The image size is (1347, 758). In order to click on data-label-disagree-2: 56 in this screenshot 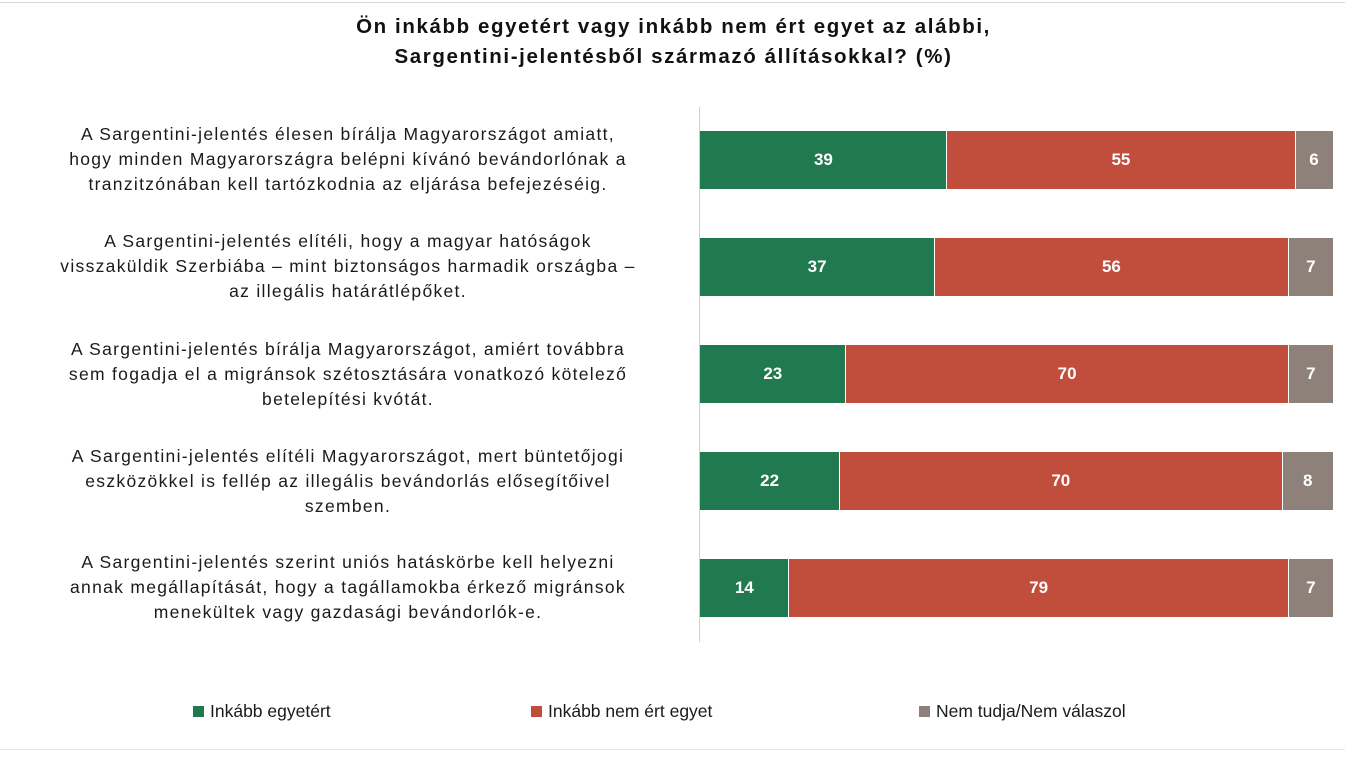, I will do `click(1111, 266)`.